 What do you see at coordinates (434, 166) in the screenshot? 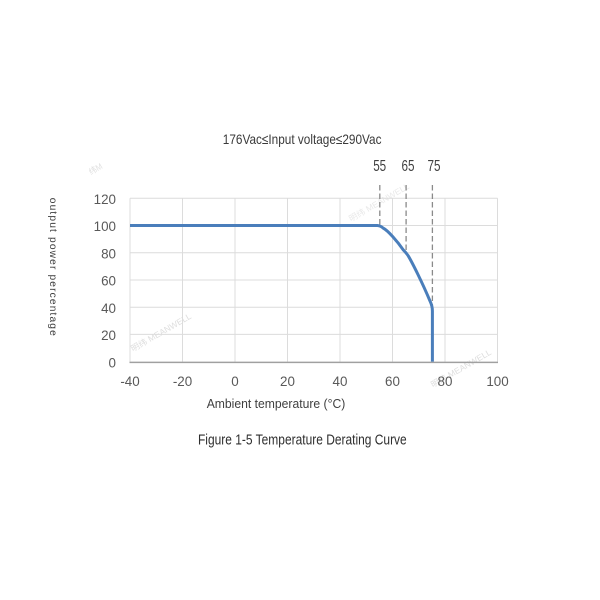
I see `svg-text: 75` at bounding box center [434, 166].